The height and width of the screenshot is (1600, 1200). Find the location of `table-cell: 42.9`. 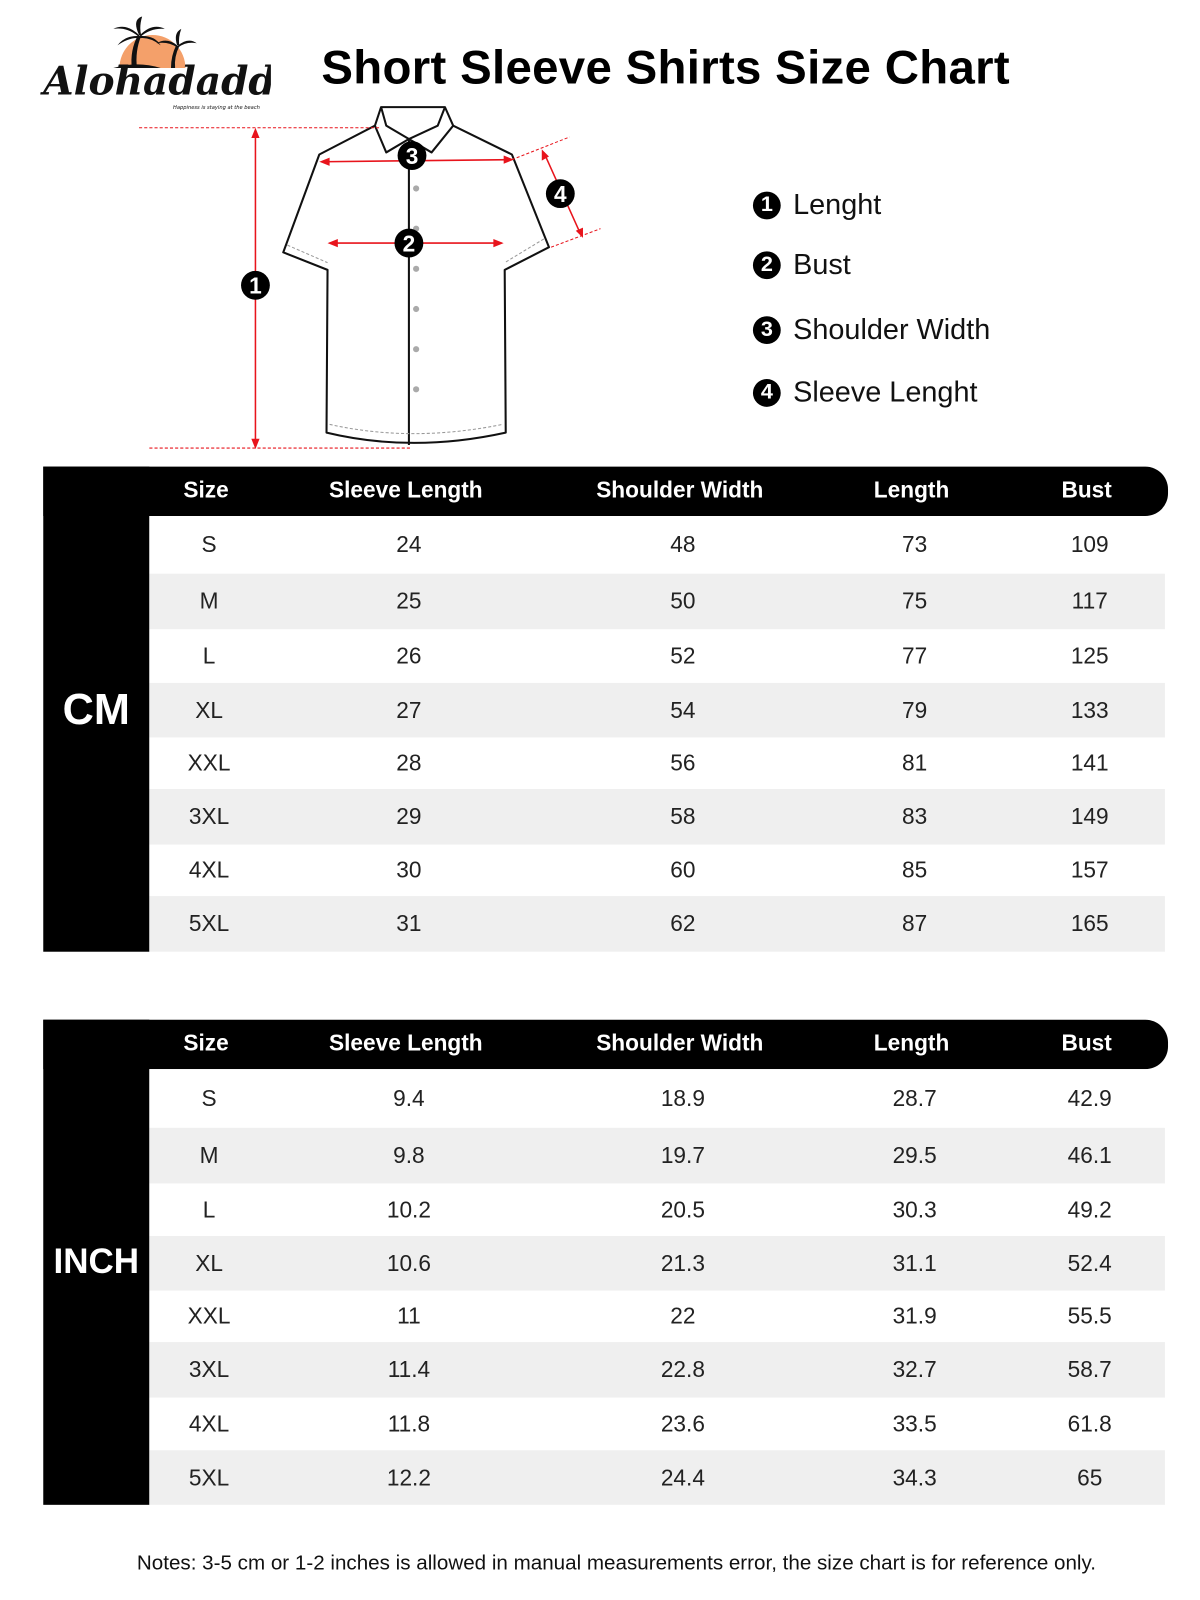

table-cell: 42.9 is located at coordinates (1089, 1098).